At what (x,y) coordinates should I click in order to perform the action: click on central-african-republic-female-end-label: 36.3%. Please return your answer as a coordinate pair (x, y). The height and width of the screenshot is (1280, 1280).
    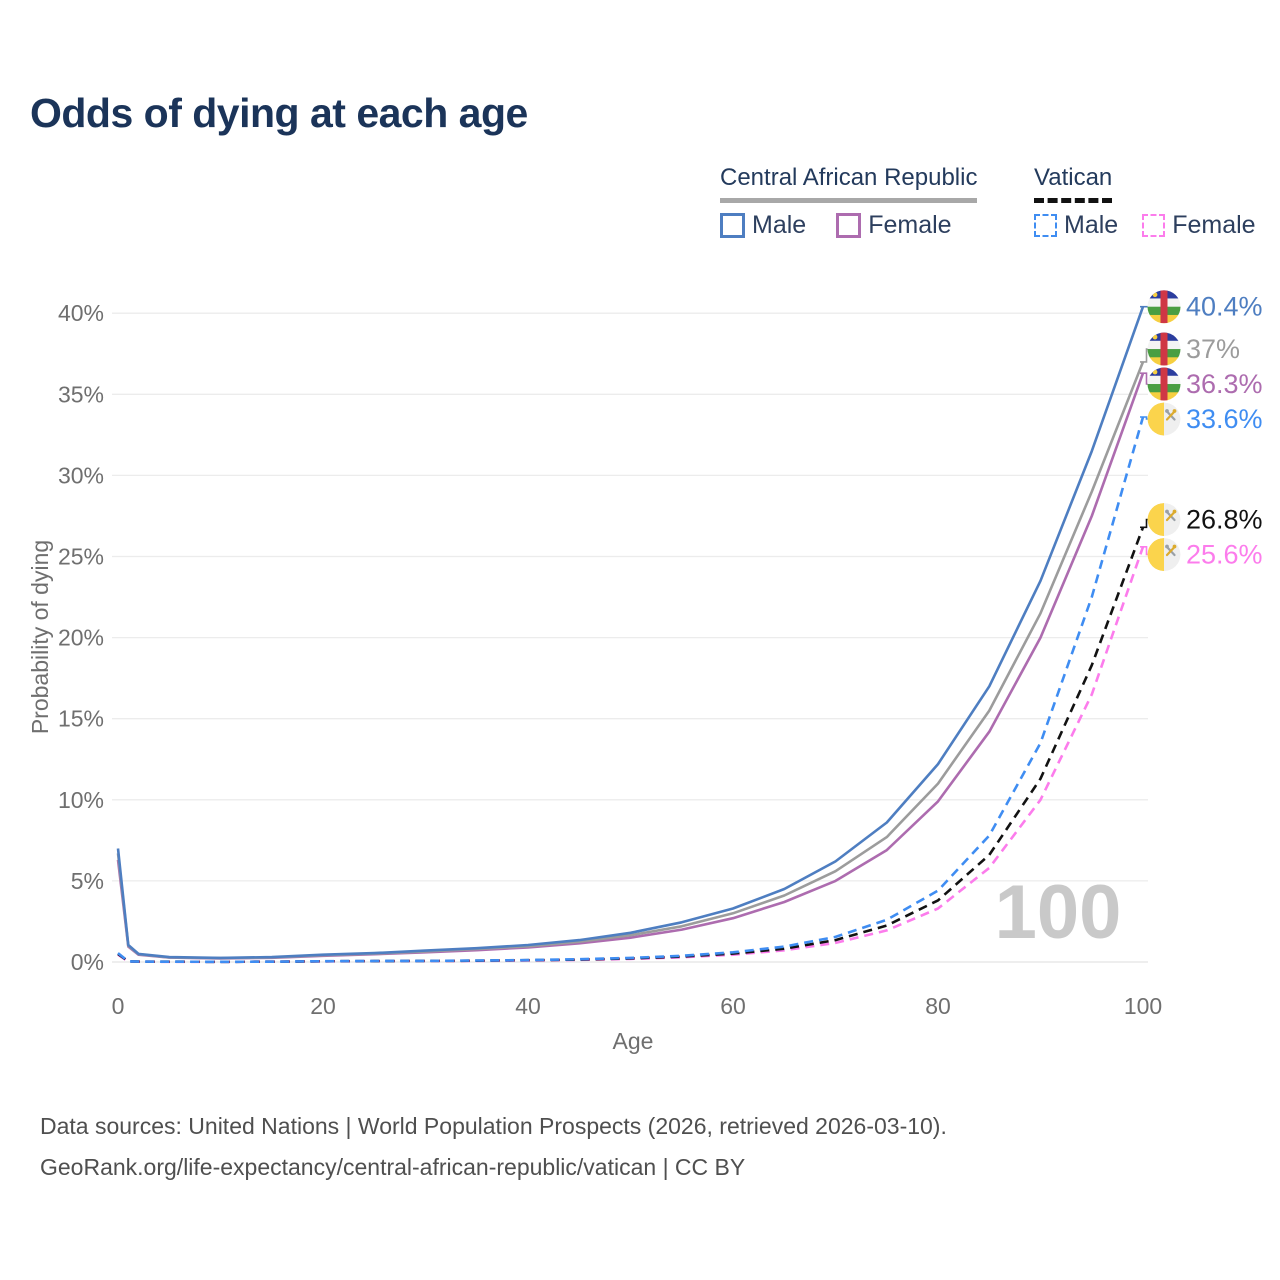
    Looking at the image, I should click on (1224, 384).